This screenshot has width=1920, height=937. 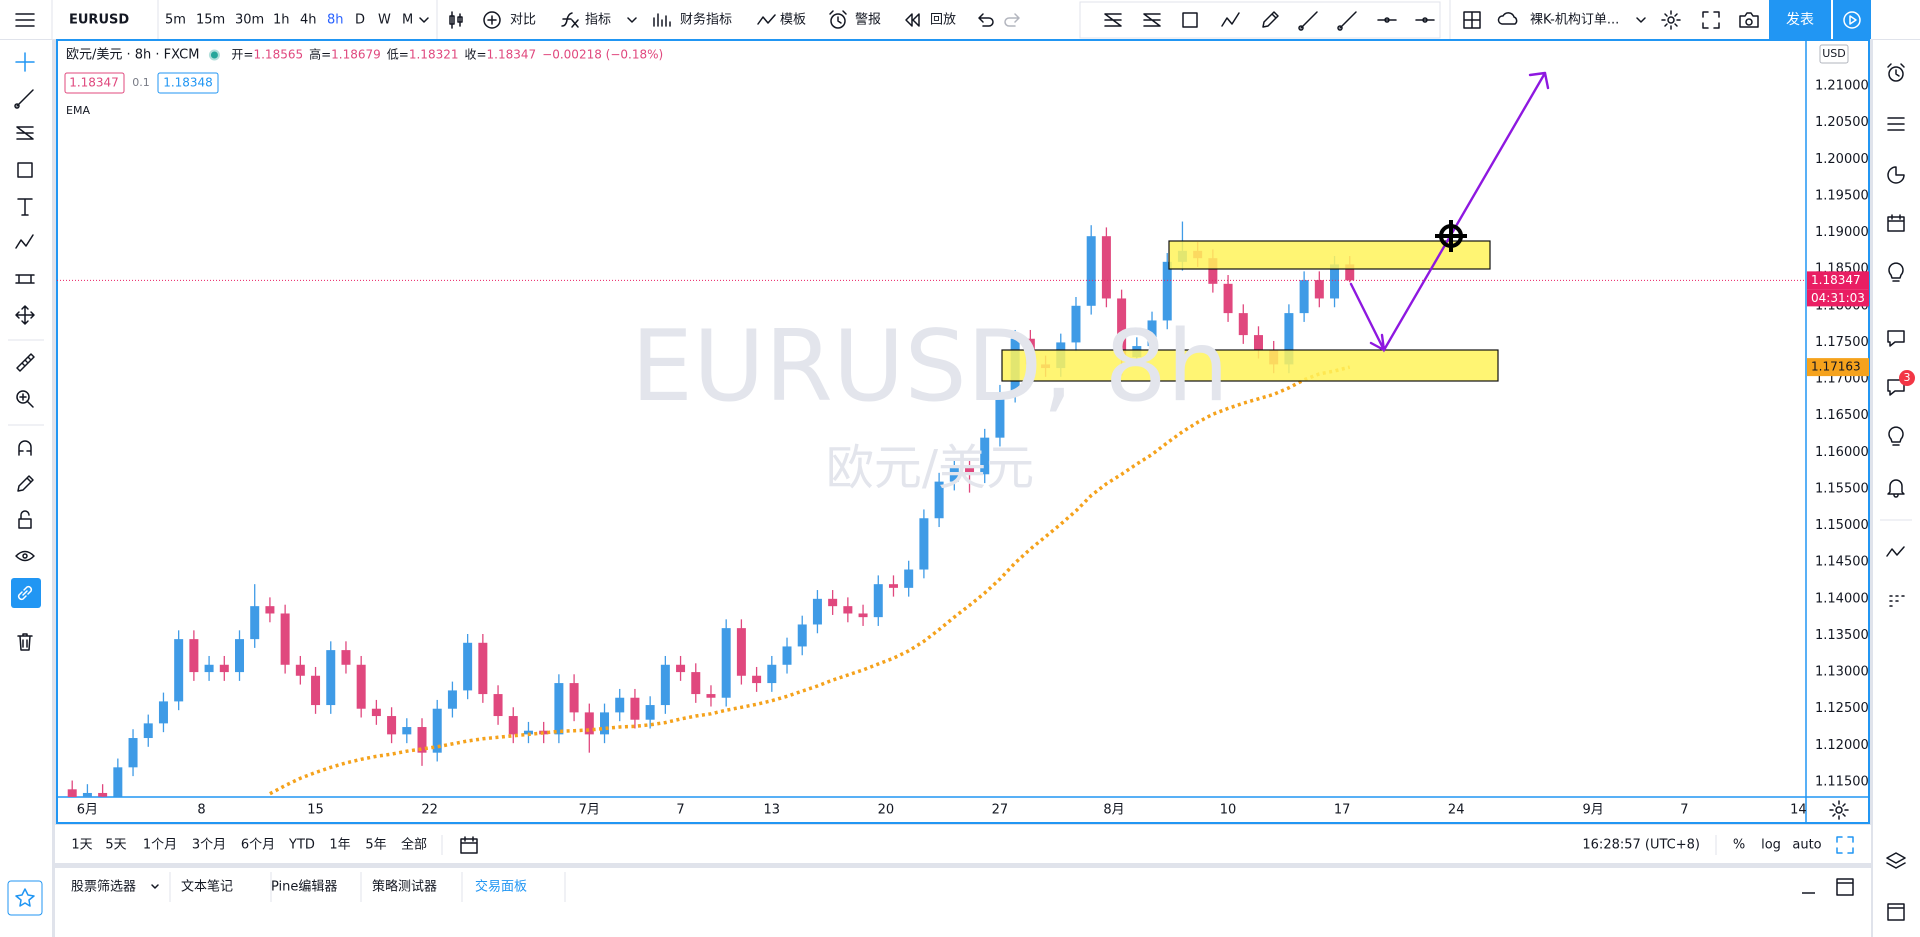 What do you see at coordinates (175, 20) in the screenshot?
I see `interval-button: 5m` at bounding box center [175, 20].